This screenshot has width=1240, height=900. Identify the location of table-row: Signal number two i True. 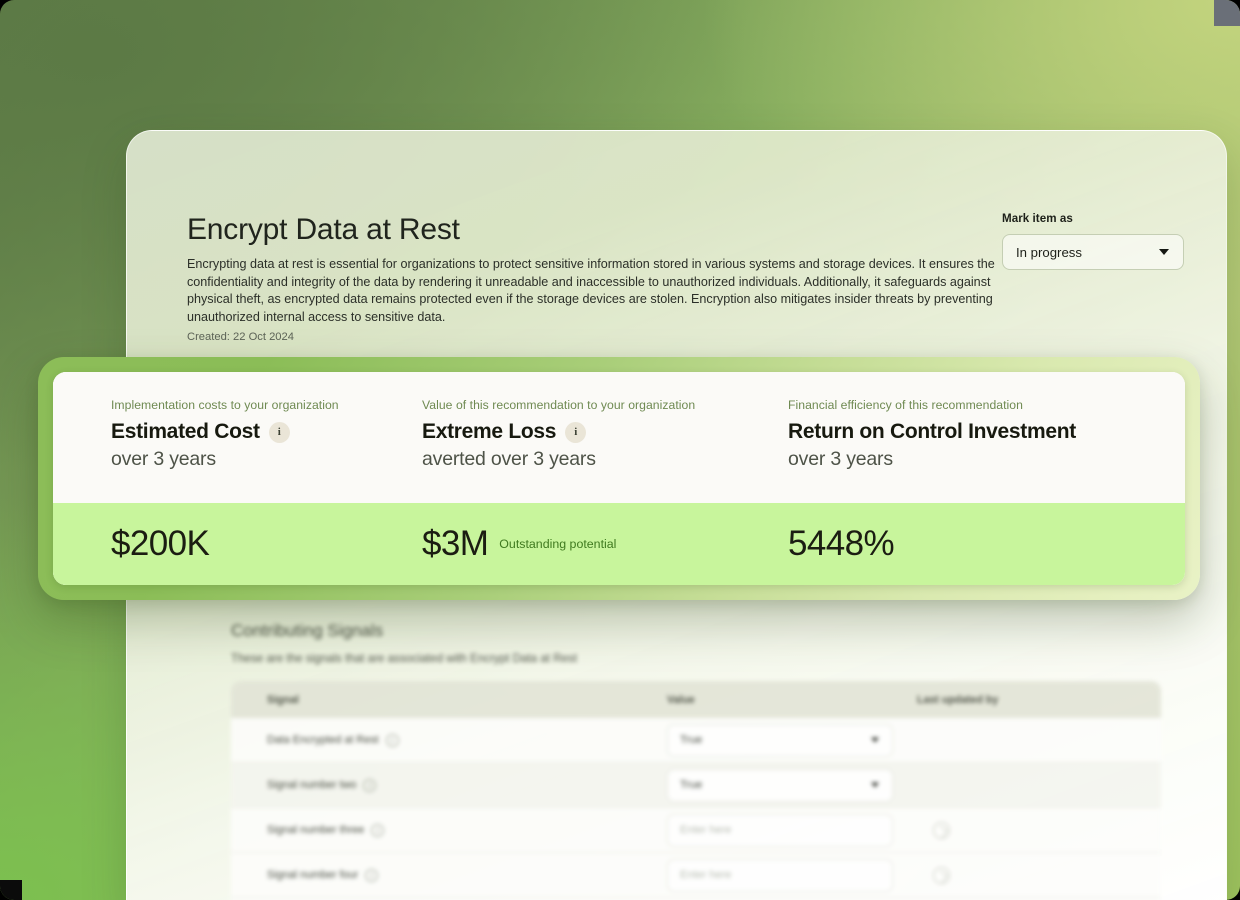
(696, 785).